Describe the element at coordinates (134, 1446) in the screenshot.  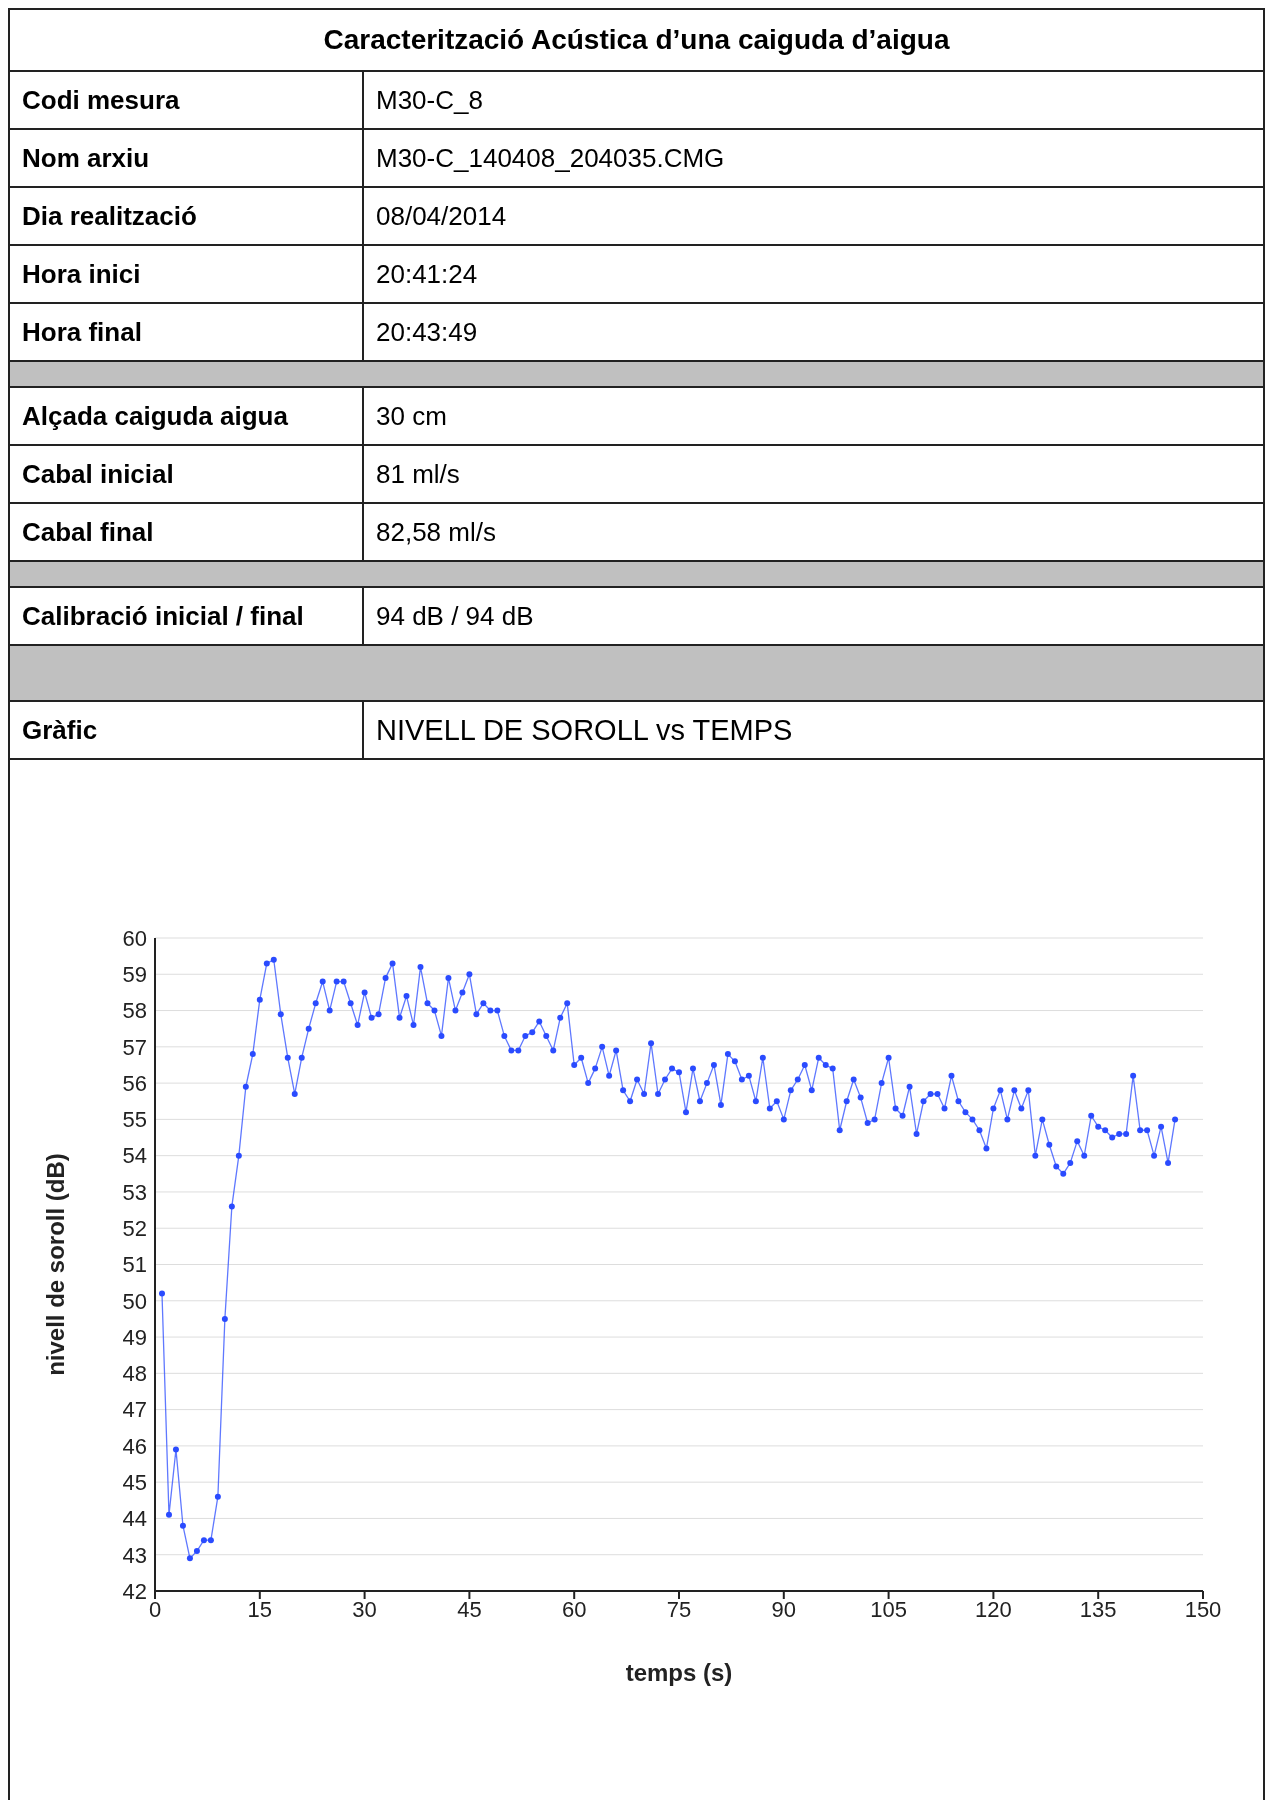
I see `y-tick-label: 46` at that location.